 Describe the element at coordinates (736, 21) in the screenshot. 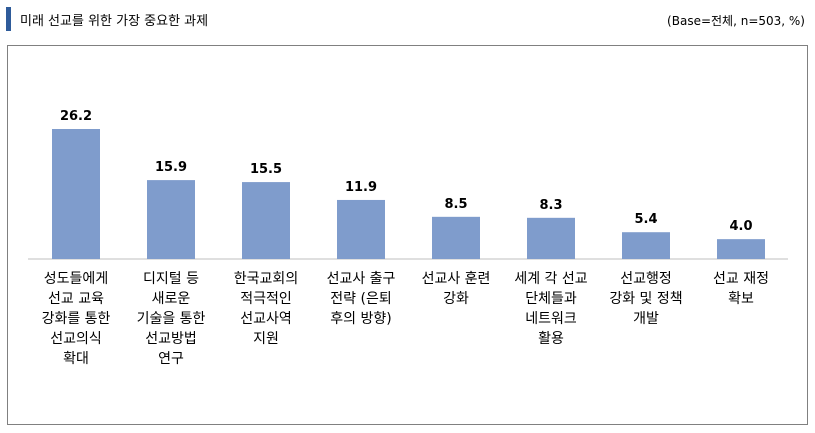

I see `base-note: (Base=전체, n=503, %)` at that location.